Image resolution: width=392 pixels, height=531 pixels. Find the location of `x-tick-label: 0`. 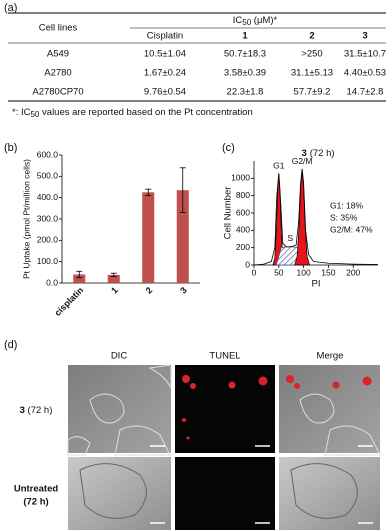

x-tick-label: 0 is located at coordinates (254, 272).